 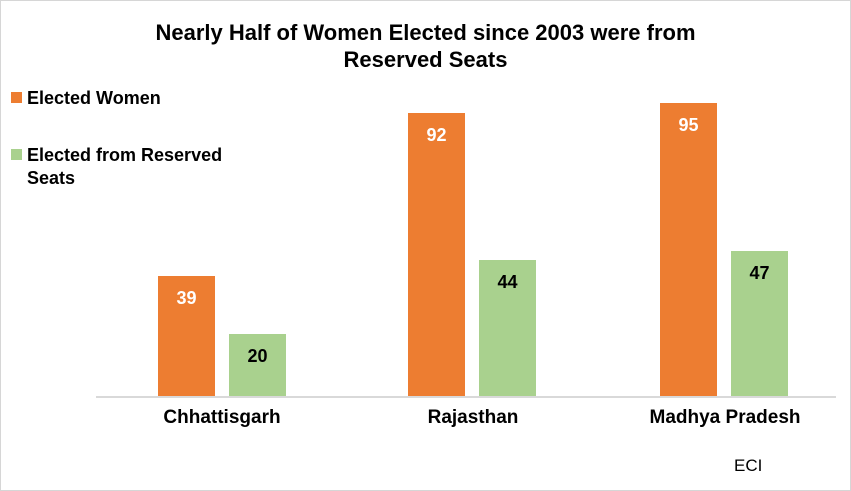 What do you see at coordinates (759, 323) in the screenshot?
I see `bar-reserved-seats-madhya-pradesh: 47` at bounding box center [759, 323].